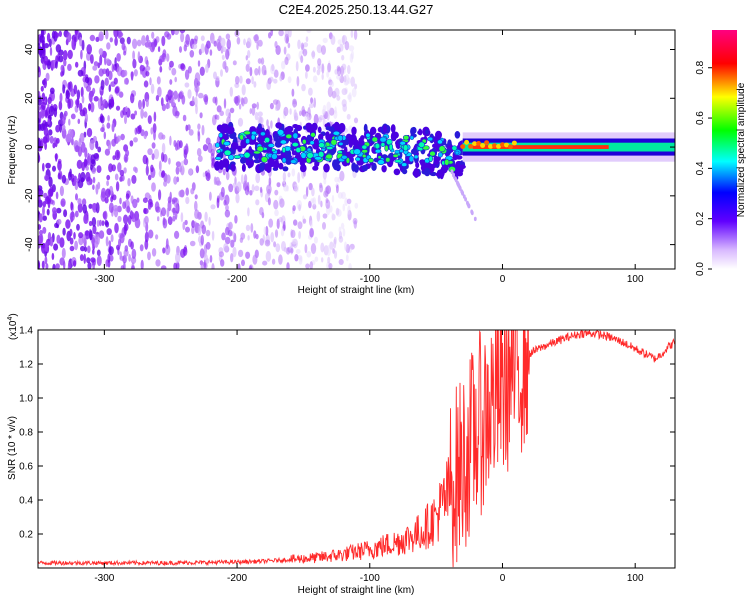  I want to click on y-tick-label: 20, so click(29, 98).